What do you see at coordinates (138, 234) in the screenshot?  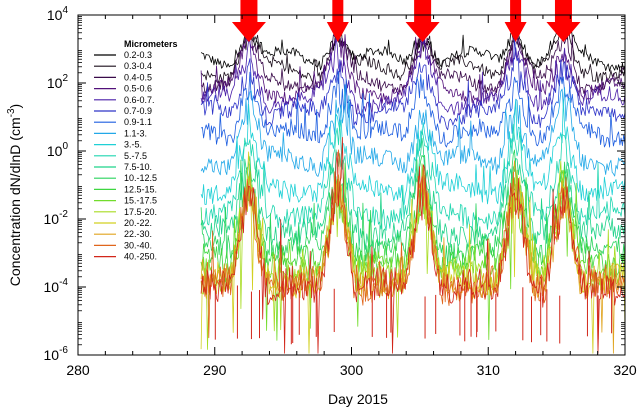 I see `legend-entry: 22.-30.` at bounding box center [138, 234].